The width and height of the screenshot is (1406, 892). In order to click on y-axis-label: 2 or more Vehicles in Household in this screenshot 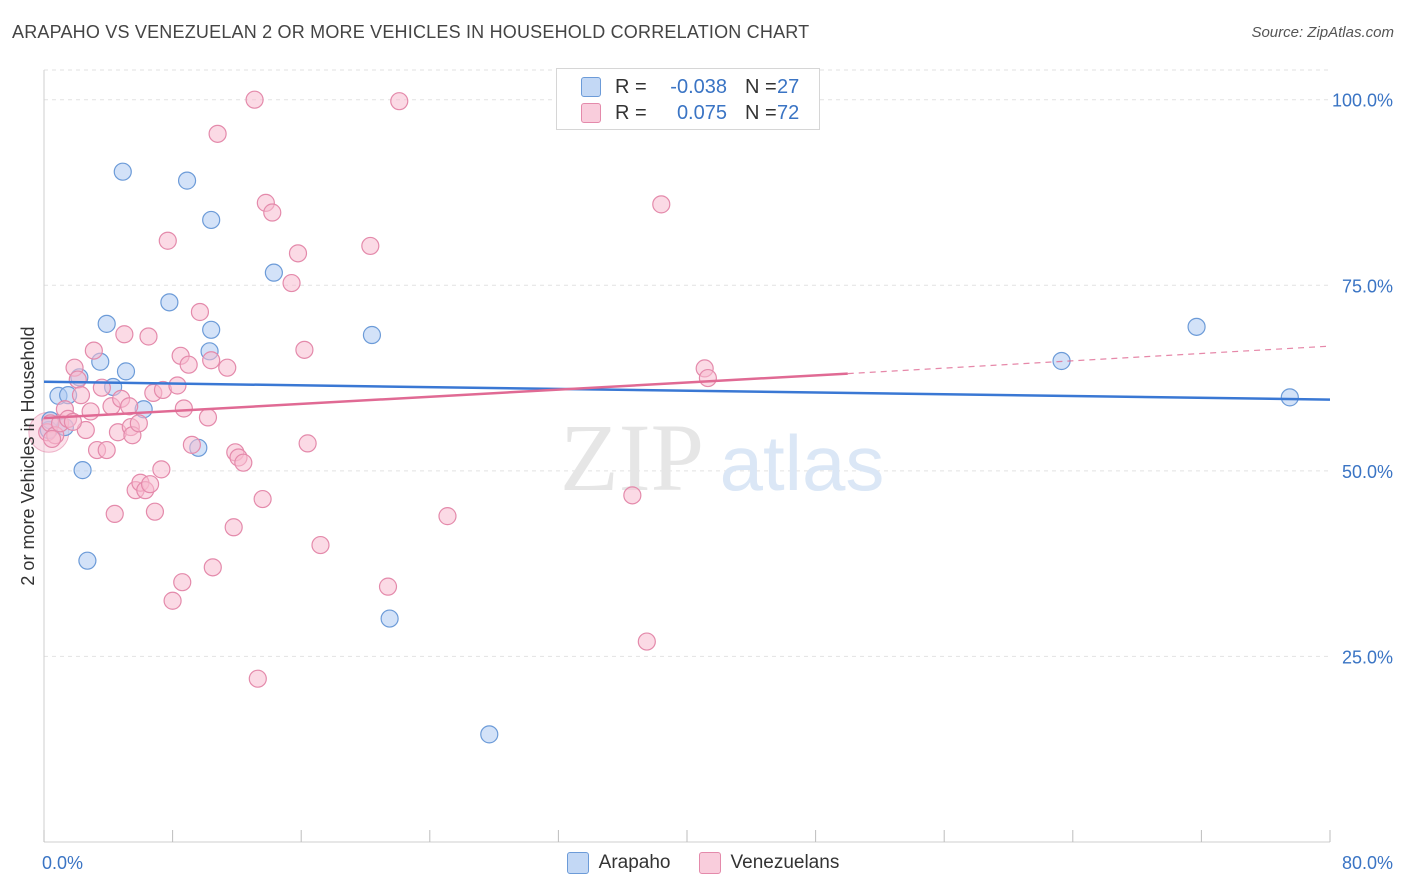, I will do `click(28, 455)`.